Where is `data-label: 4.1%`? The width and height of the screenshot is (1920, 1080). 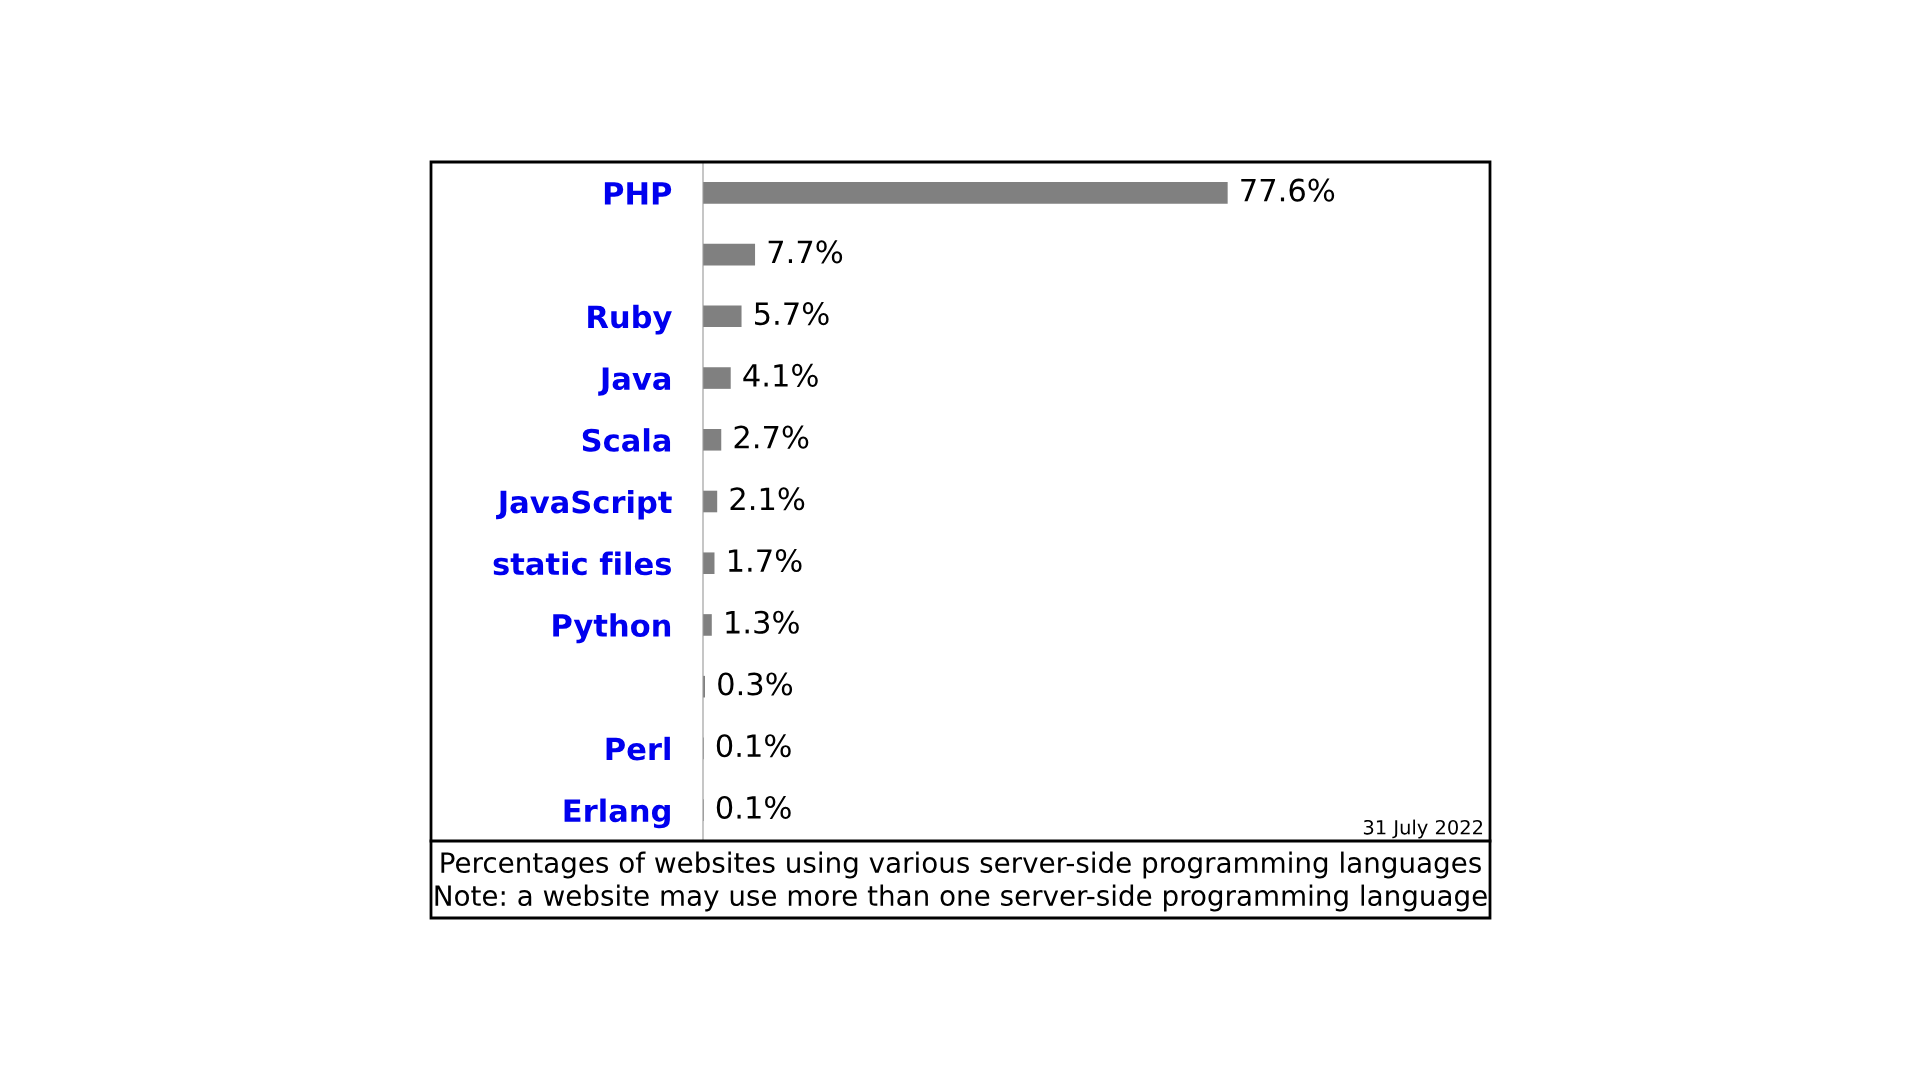 data-label: 4.1% is located at coordinates (780, 375).